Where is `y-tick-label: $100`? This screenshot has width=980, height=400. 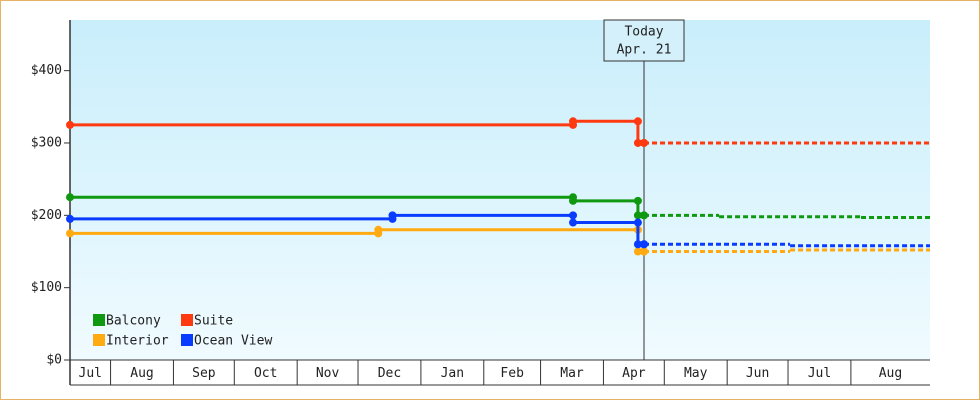
y-tick-label: $100 is located at coordinates (46, 287).